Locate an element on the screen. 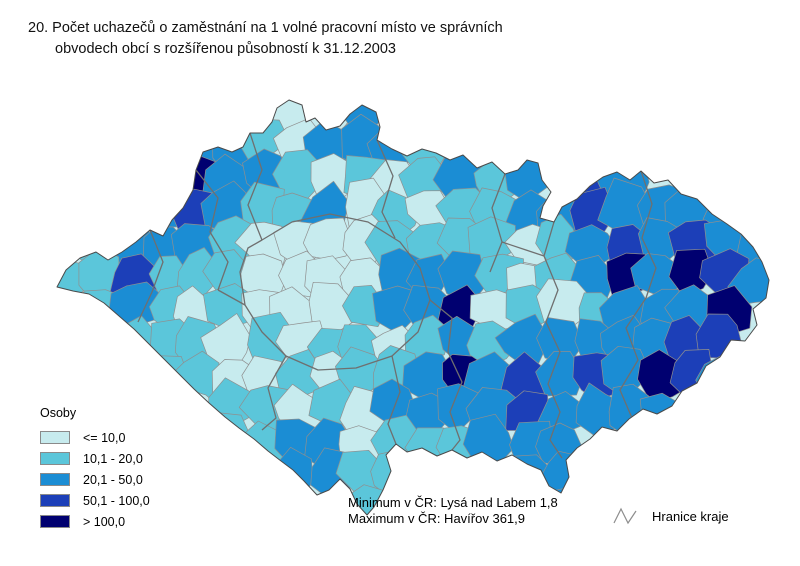 The image size is (800, 566). region-boundary-legend: Hranice kraje is located at coordinates (670, 516).